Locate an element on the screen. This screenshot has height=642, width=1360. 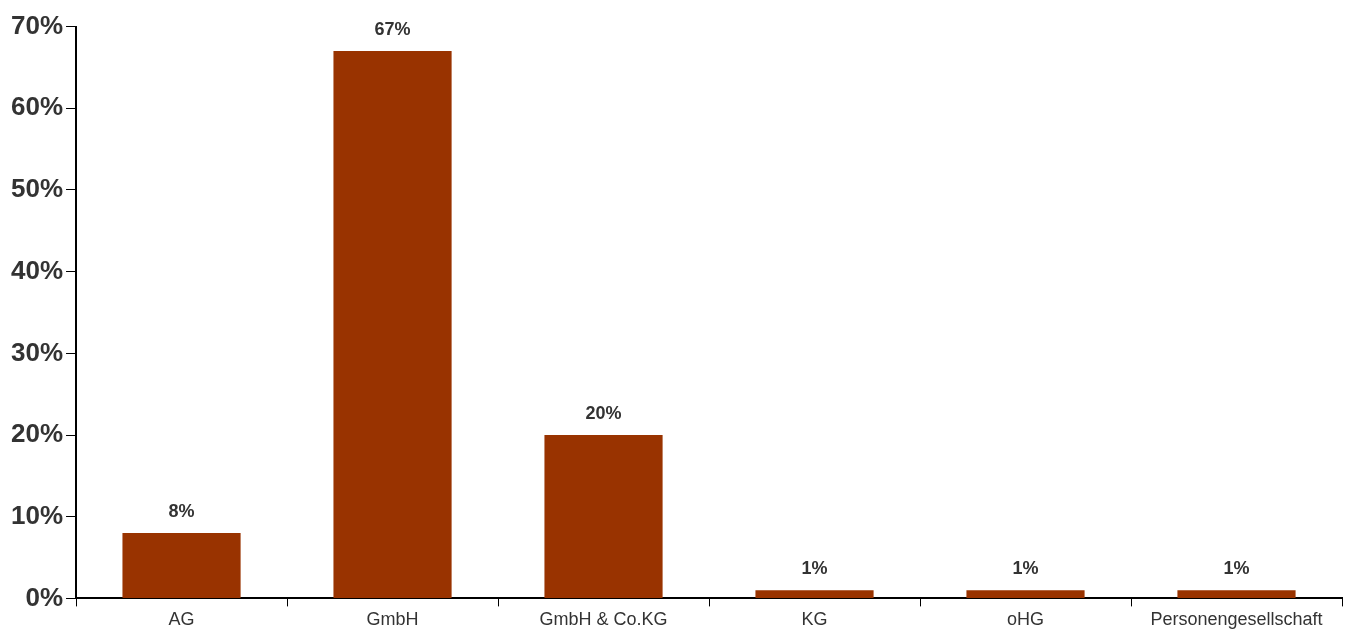
x-tick-label: GmbH is located at coordinates (392, 619).